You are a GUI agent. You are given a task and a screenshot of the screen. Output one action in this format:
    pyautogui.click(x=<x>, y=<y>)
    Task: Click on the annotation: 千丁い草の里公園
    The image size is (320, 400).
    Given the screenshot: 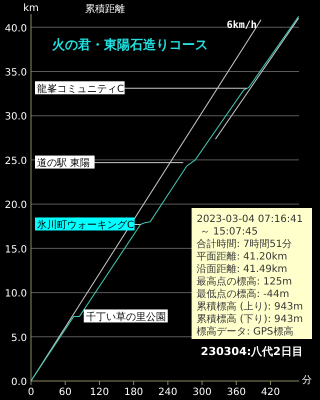 What is the action you would take?
    pyautogui.click(x=126, y=316)
    